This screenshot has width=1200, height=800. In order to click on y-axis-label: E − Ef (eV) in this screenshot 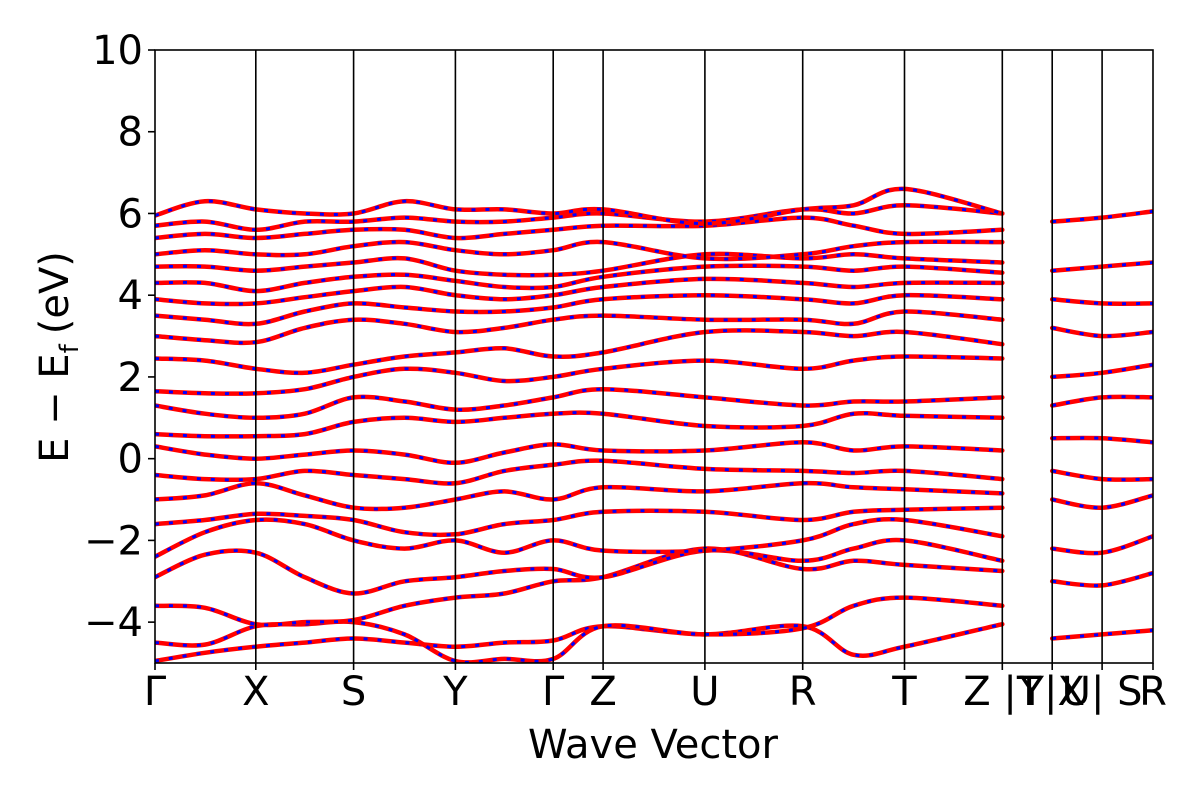, I will do `click(58, 357)`.